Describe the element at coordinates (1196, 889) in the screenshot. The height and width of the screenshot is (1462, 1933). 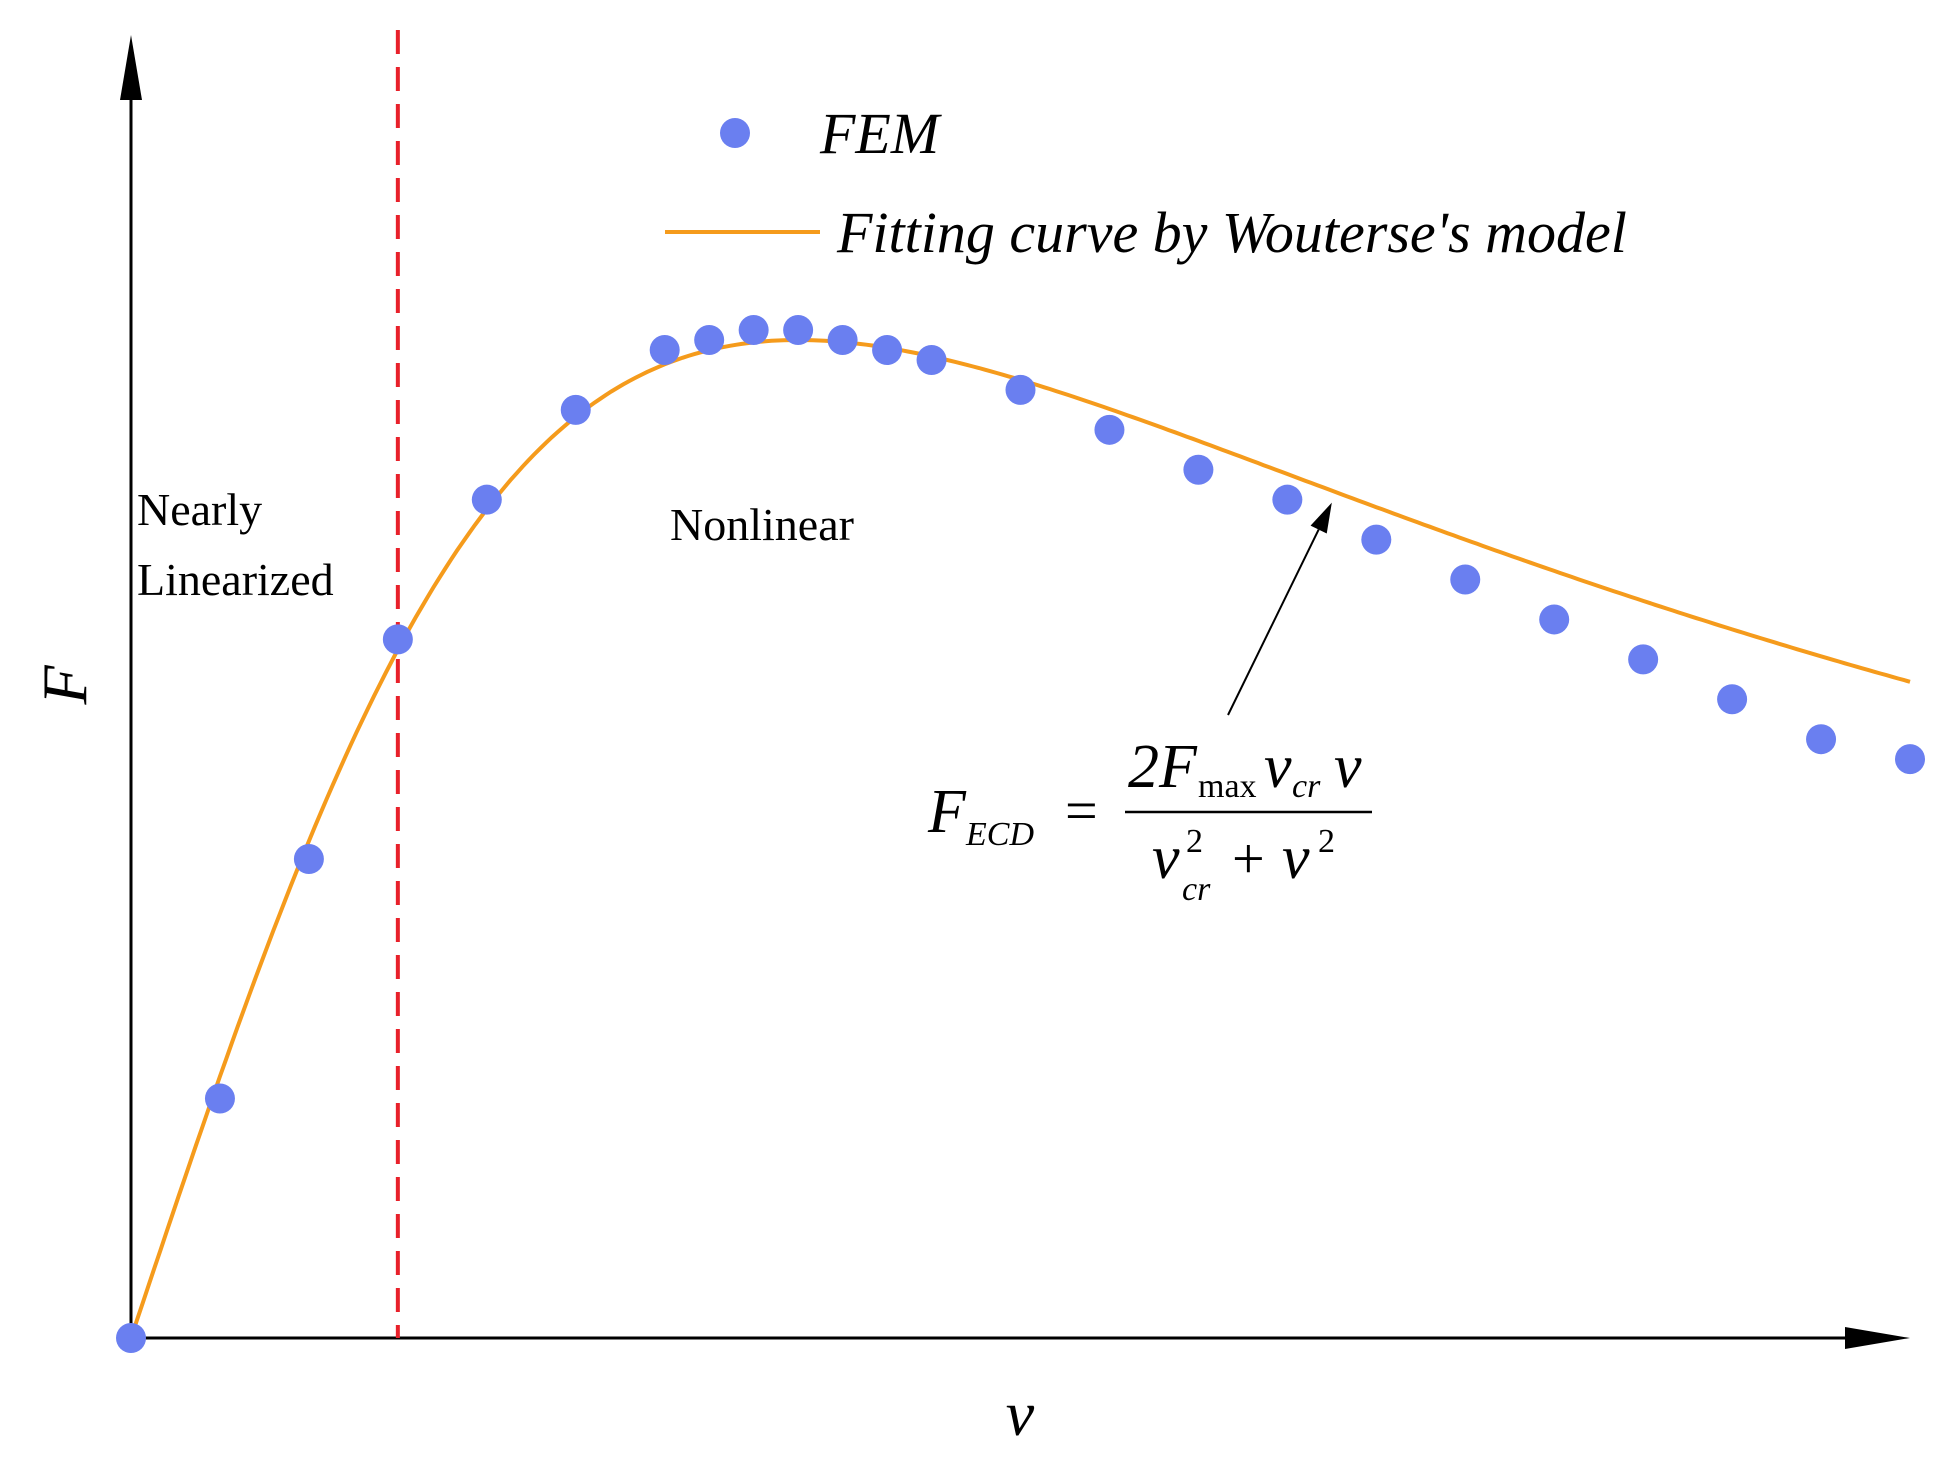
I see `formula-denominator-sub1: cr` at that location.